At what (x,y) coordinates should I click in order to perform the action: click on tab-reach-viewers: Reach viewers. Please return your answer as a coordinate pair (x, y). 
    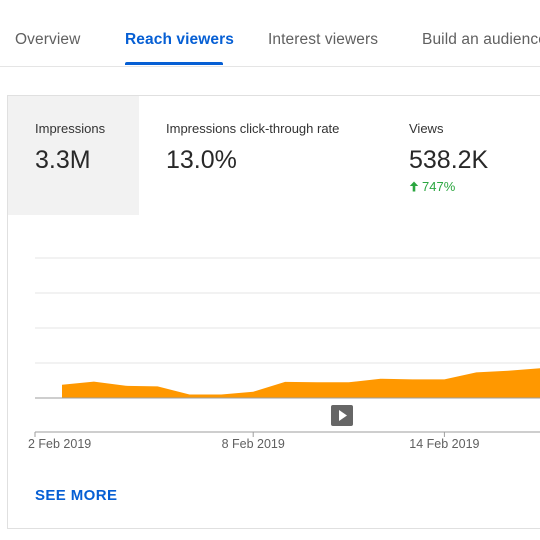
    Looking at the image, I should click on (180, 39).